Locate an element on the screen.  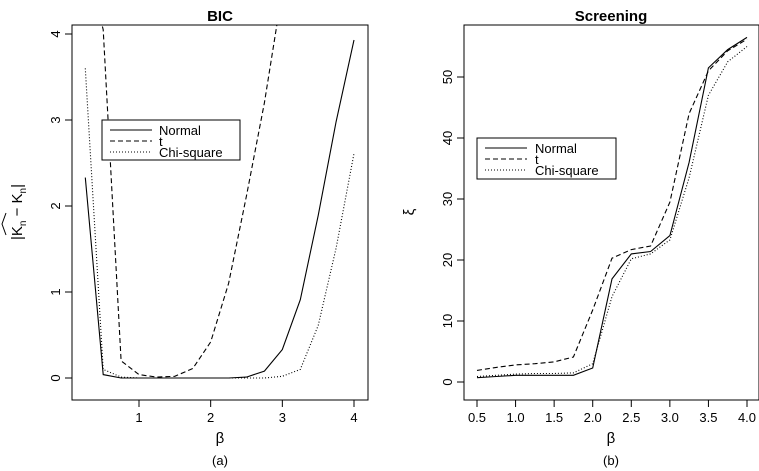
y-tick-label: 20 is located at coordinates (447, 260).